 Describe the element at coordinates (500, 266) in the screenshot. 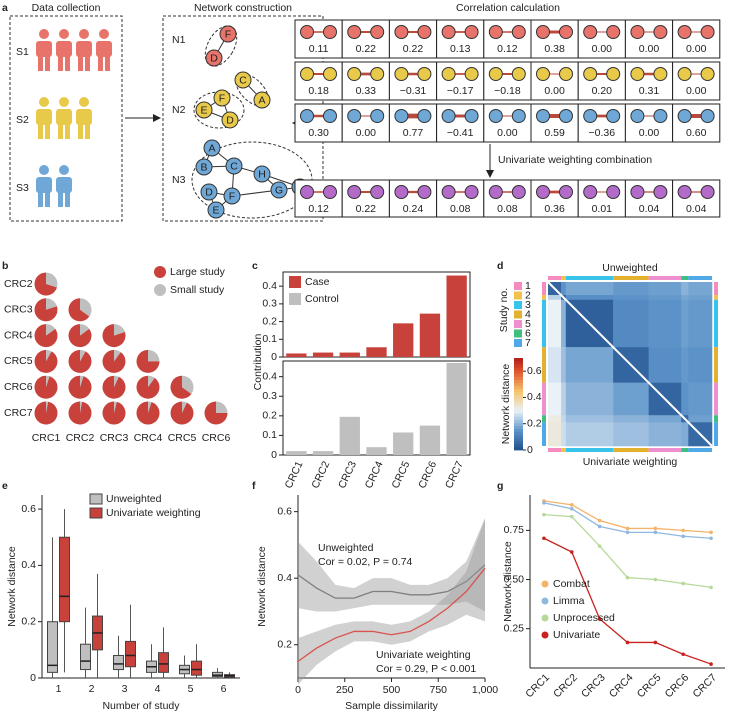

I see `panel-label: d` at that location.